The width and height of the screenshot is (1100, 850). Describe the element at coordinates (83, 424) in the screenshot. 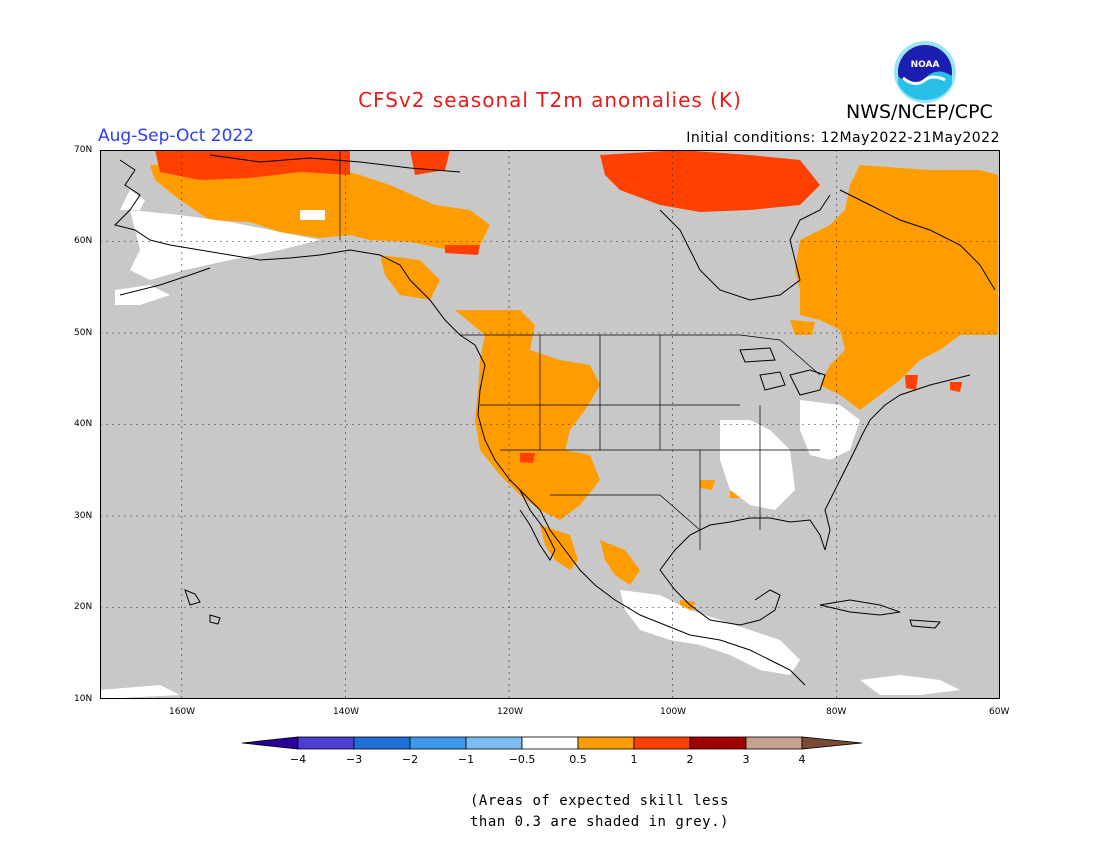

I see `lat-label: 40N` at that location.